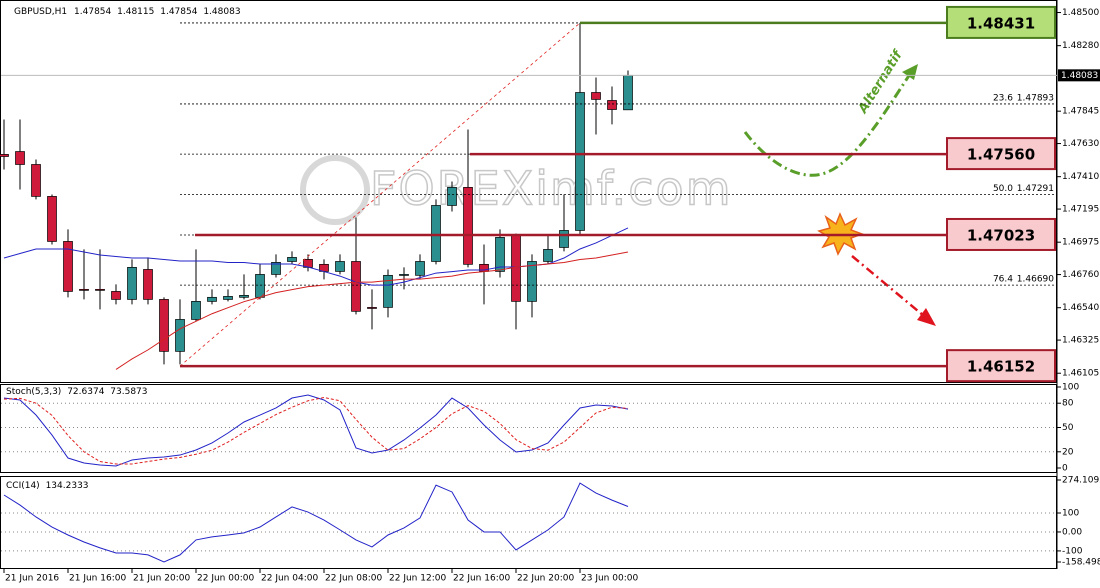 The height and width of the screenshot is (588, 1100). Describe the element at coordinates (1068, 404) in the screenshot. I see `y-tick-label: 80` at that location.